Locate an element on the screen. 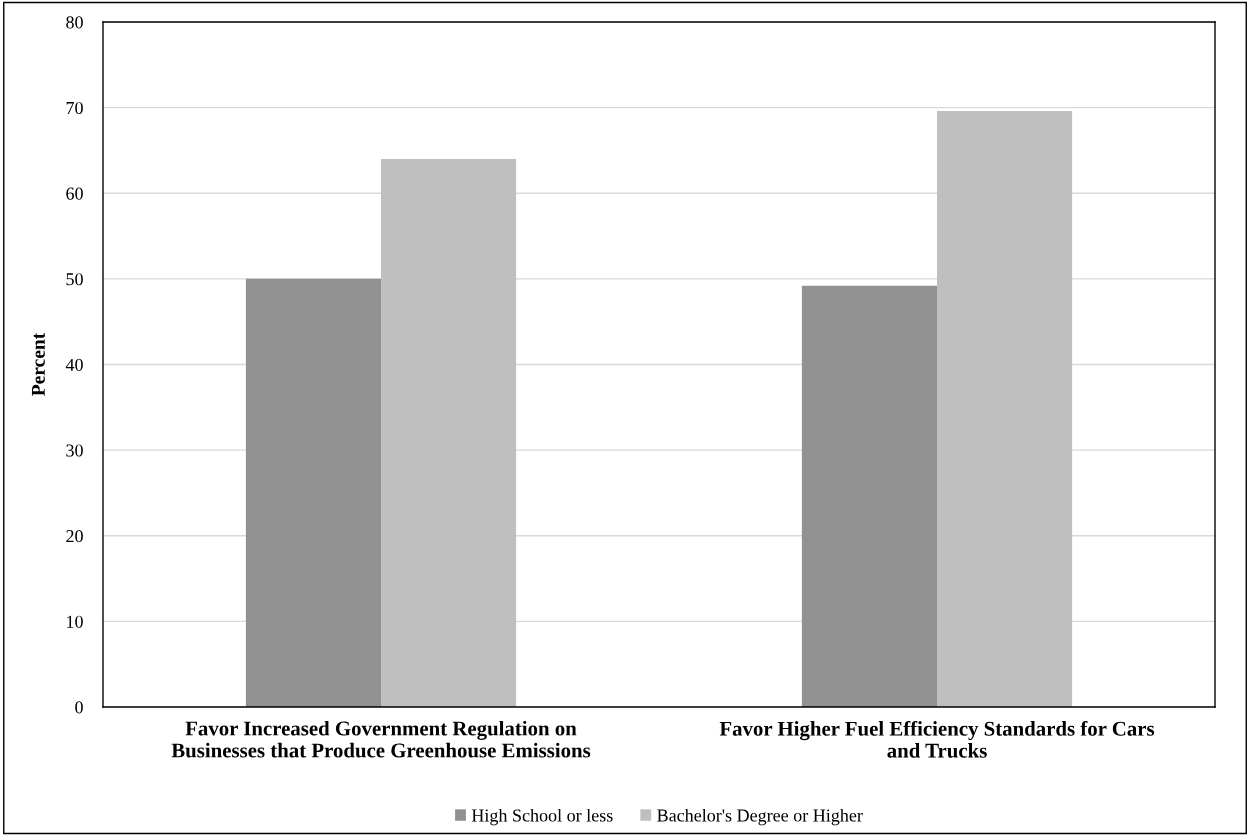  y-axis-title: Percent is located at coordinates (38, 364).